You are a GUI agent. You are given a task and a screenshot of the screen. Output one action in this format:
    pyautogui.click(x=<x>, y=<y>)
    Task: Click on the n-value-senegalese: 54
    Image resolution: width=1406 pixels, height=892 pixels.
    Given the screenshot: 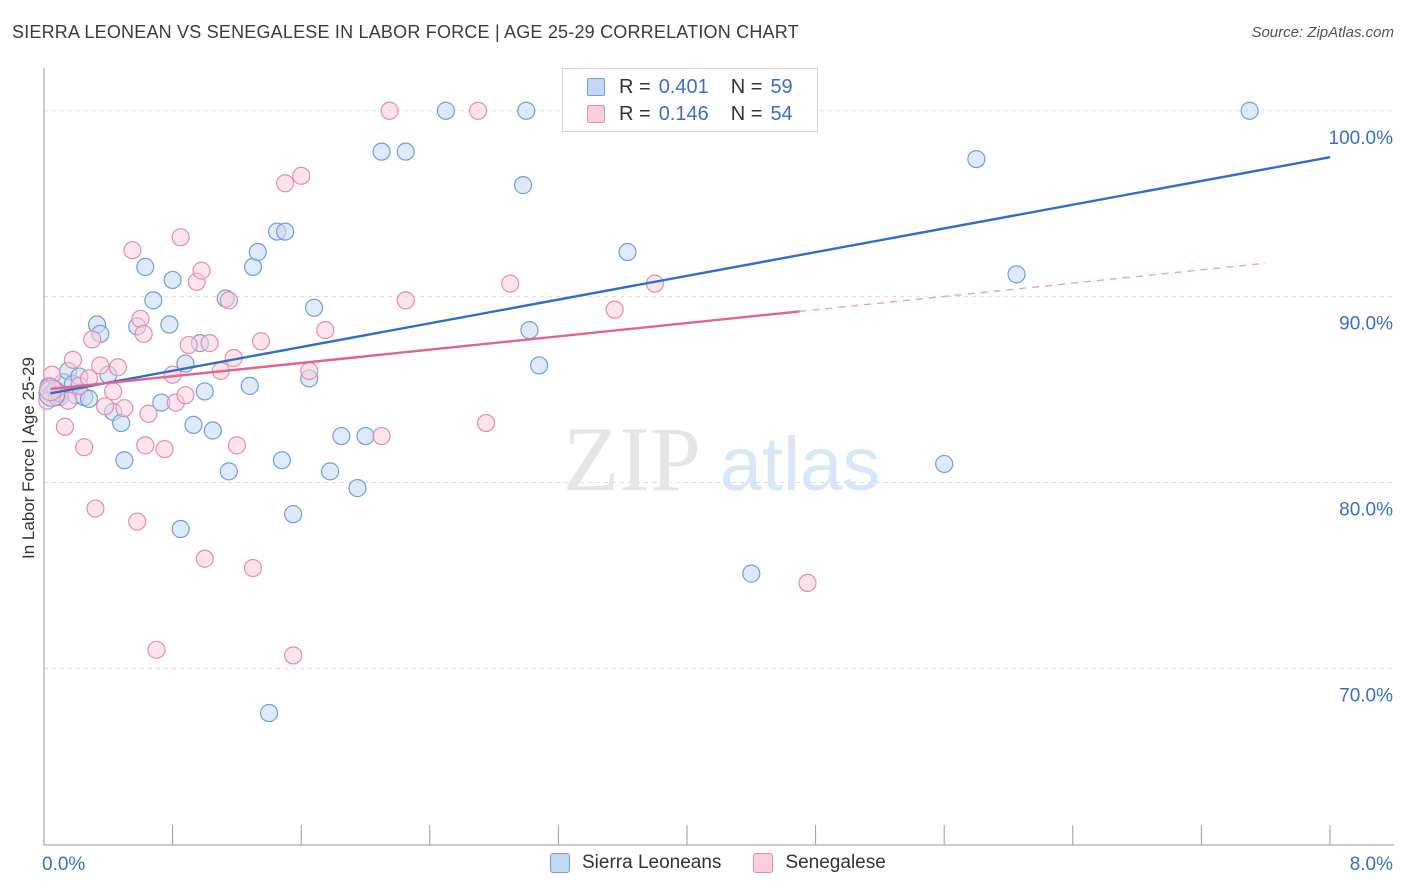 What is the action you would take?
    pyautogui.click(x=781, y=113)
    